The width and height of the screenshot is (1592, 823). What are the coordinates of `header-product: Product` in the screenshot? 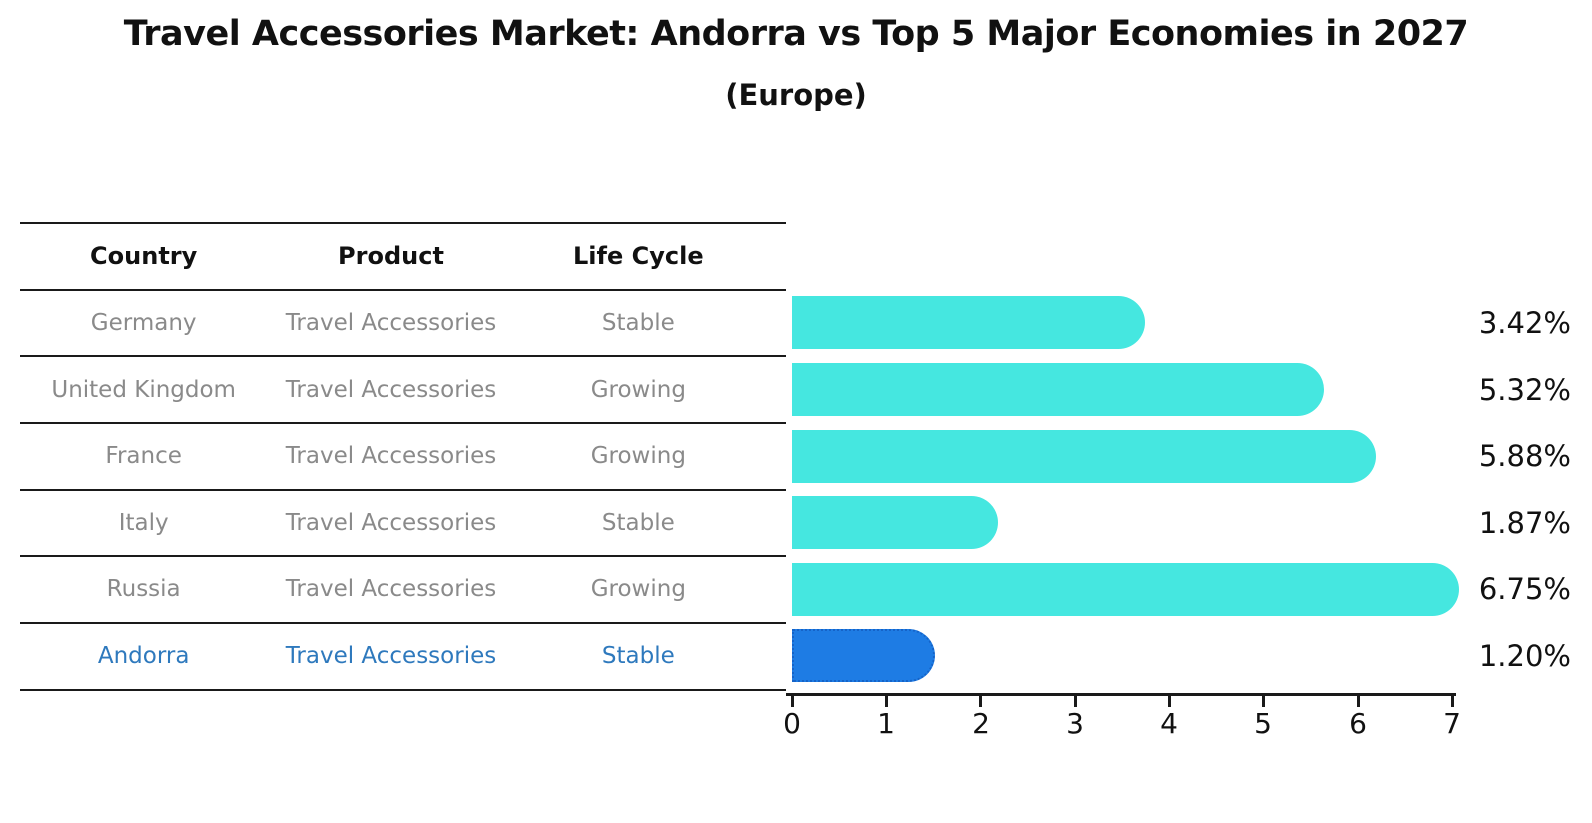 It's located at (391, 256).